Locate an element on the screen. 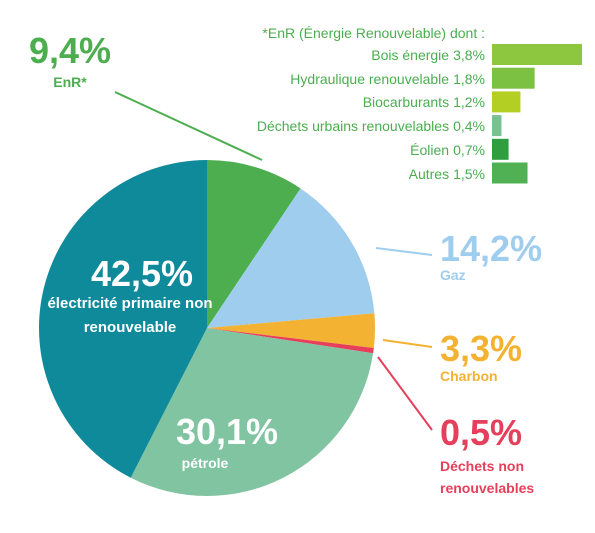 Image resolution: width=595 pixels, height=533 pixels. slice-category-label: EnR* is located at coordinates (70, 82).